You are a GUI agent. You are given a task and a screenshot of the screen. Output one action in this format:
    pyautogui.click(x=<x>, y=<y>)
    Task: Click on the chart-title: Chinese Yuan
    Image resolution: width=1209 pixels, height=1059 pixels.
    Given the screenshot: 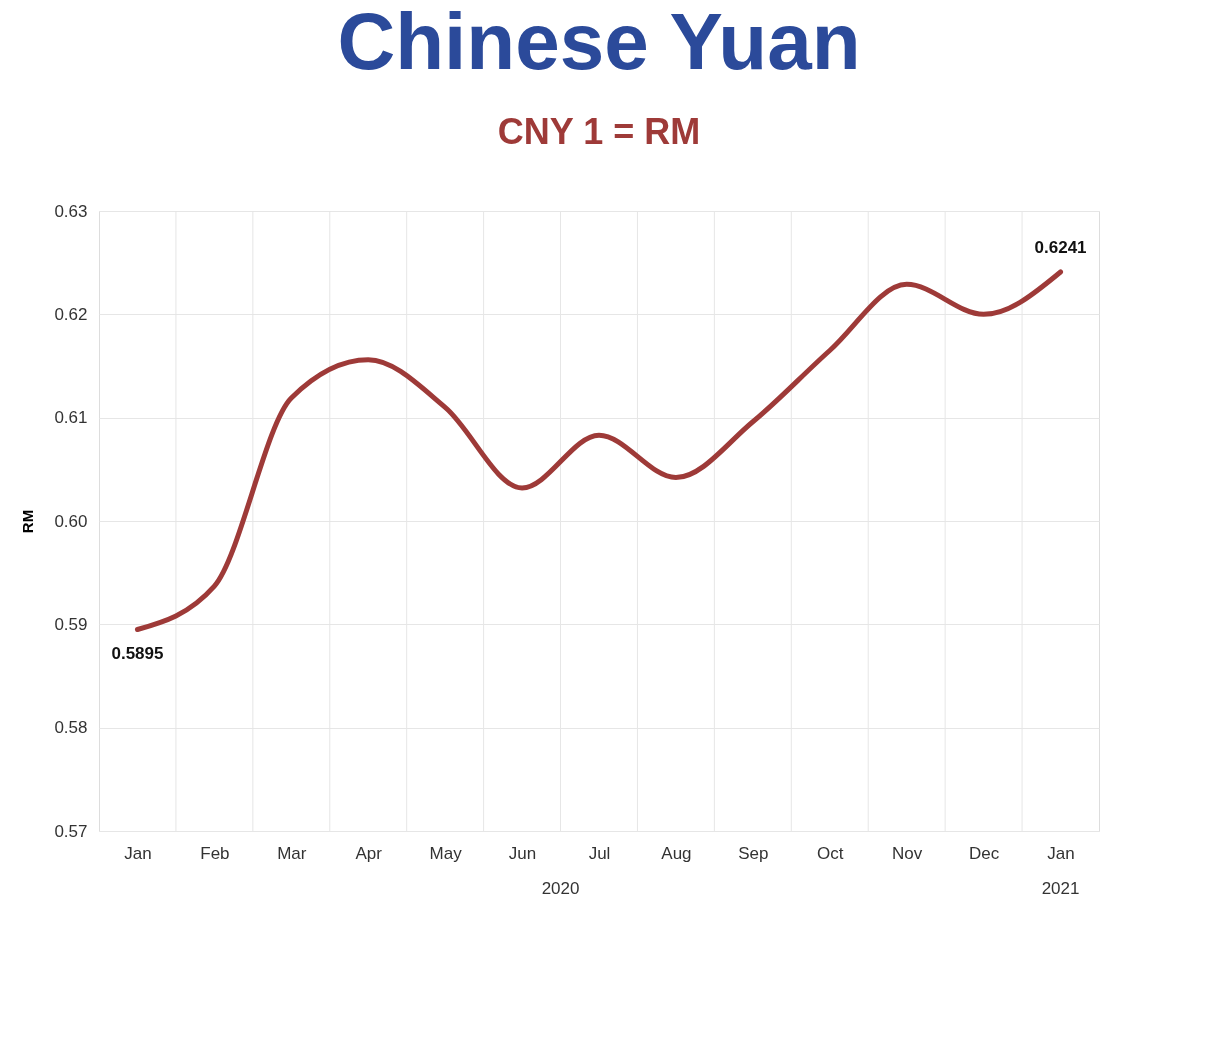 What is the action you would take?
    pyautogui.click(x=599, y=43)
    